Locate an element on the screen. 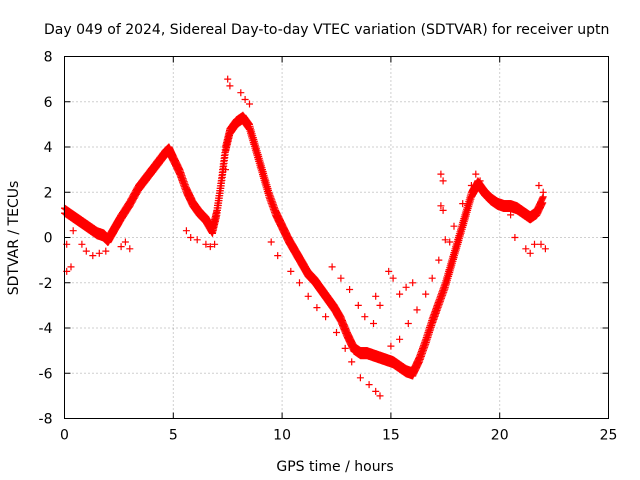  x-tick-label: 0 is located at coordinates (64, 436).